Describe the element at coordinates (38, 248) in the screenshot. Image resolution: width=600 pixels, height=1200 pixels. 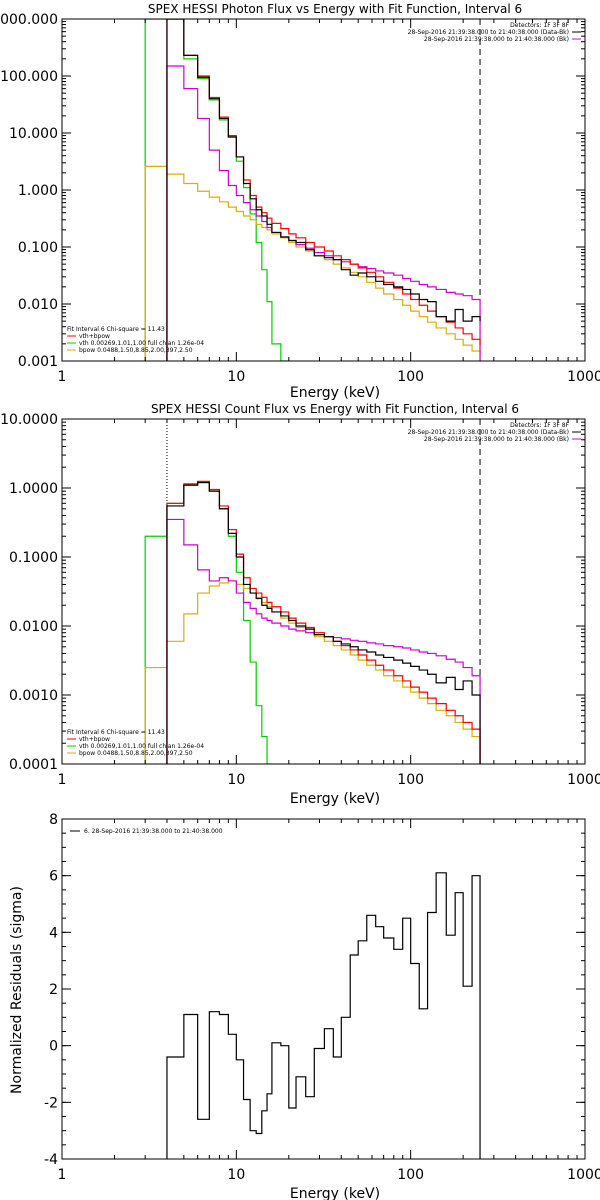
I see `y-tick-label: 0.100` at that location.